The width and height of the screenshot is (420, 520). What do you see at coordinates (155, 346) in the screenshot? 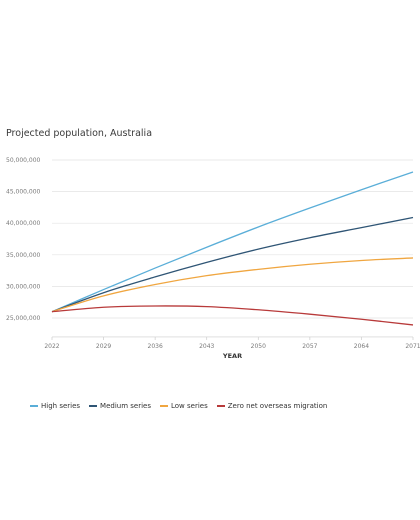
I see `x-tick-label: 2036` at bounding box center [155, 346].